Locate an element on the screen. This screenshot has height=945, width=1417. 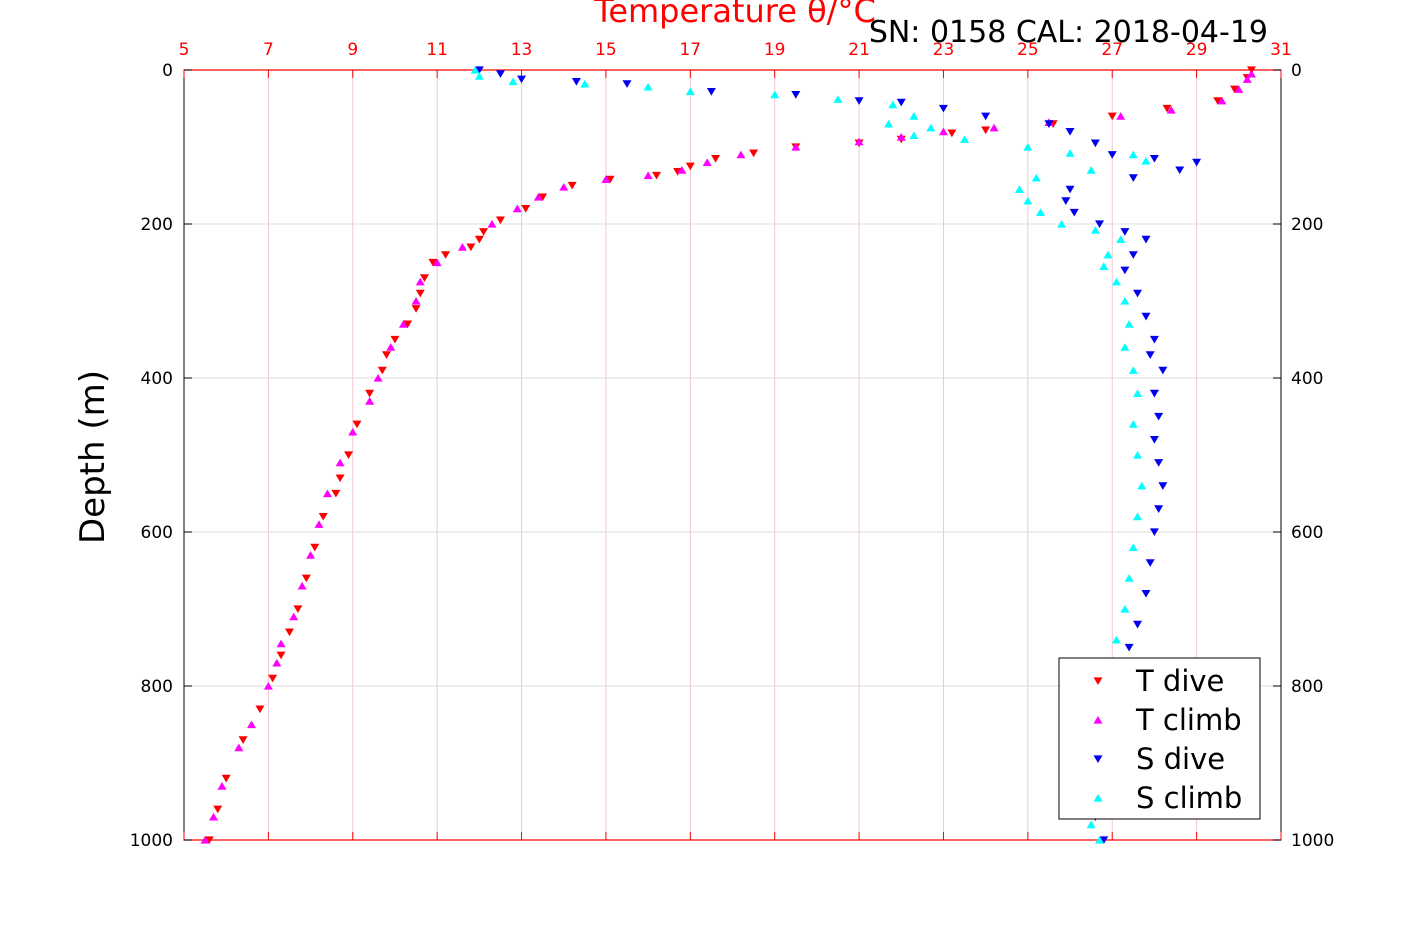
chart-title: Temperature θ/°C is located at coordinates (734, 15).